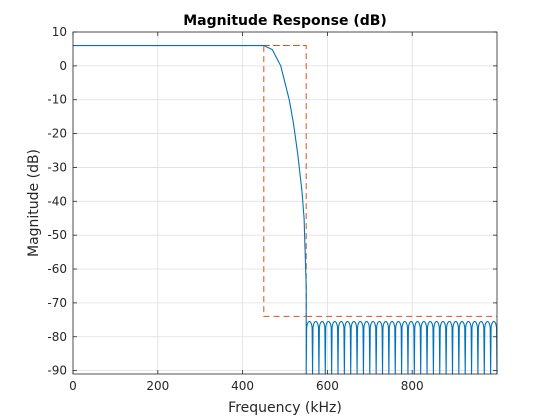 This screenshot has height=420, width=560. Describe the element at coordinates (57, 134) in the screenshot. I see `y-tick-label: -20` at that location.